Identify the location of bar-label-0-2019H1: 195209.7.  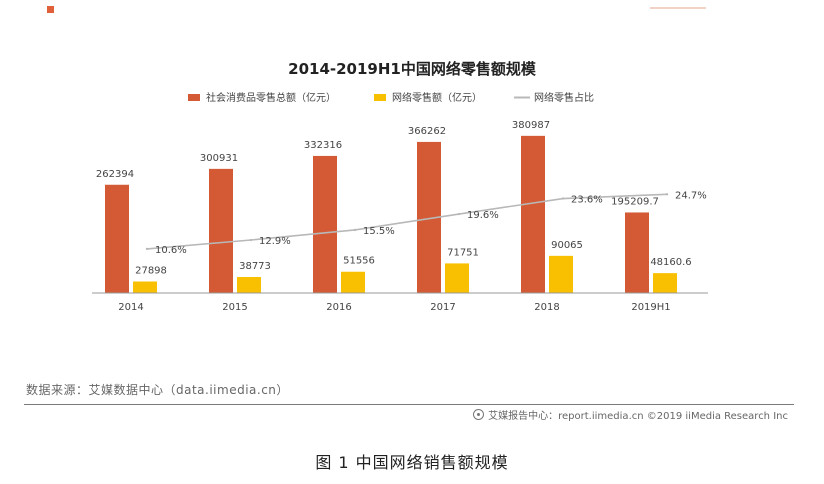
(635, 201).